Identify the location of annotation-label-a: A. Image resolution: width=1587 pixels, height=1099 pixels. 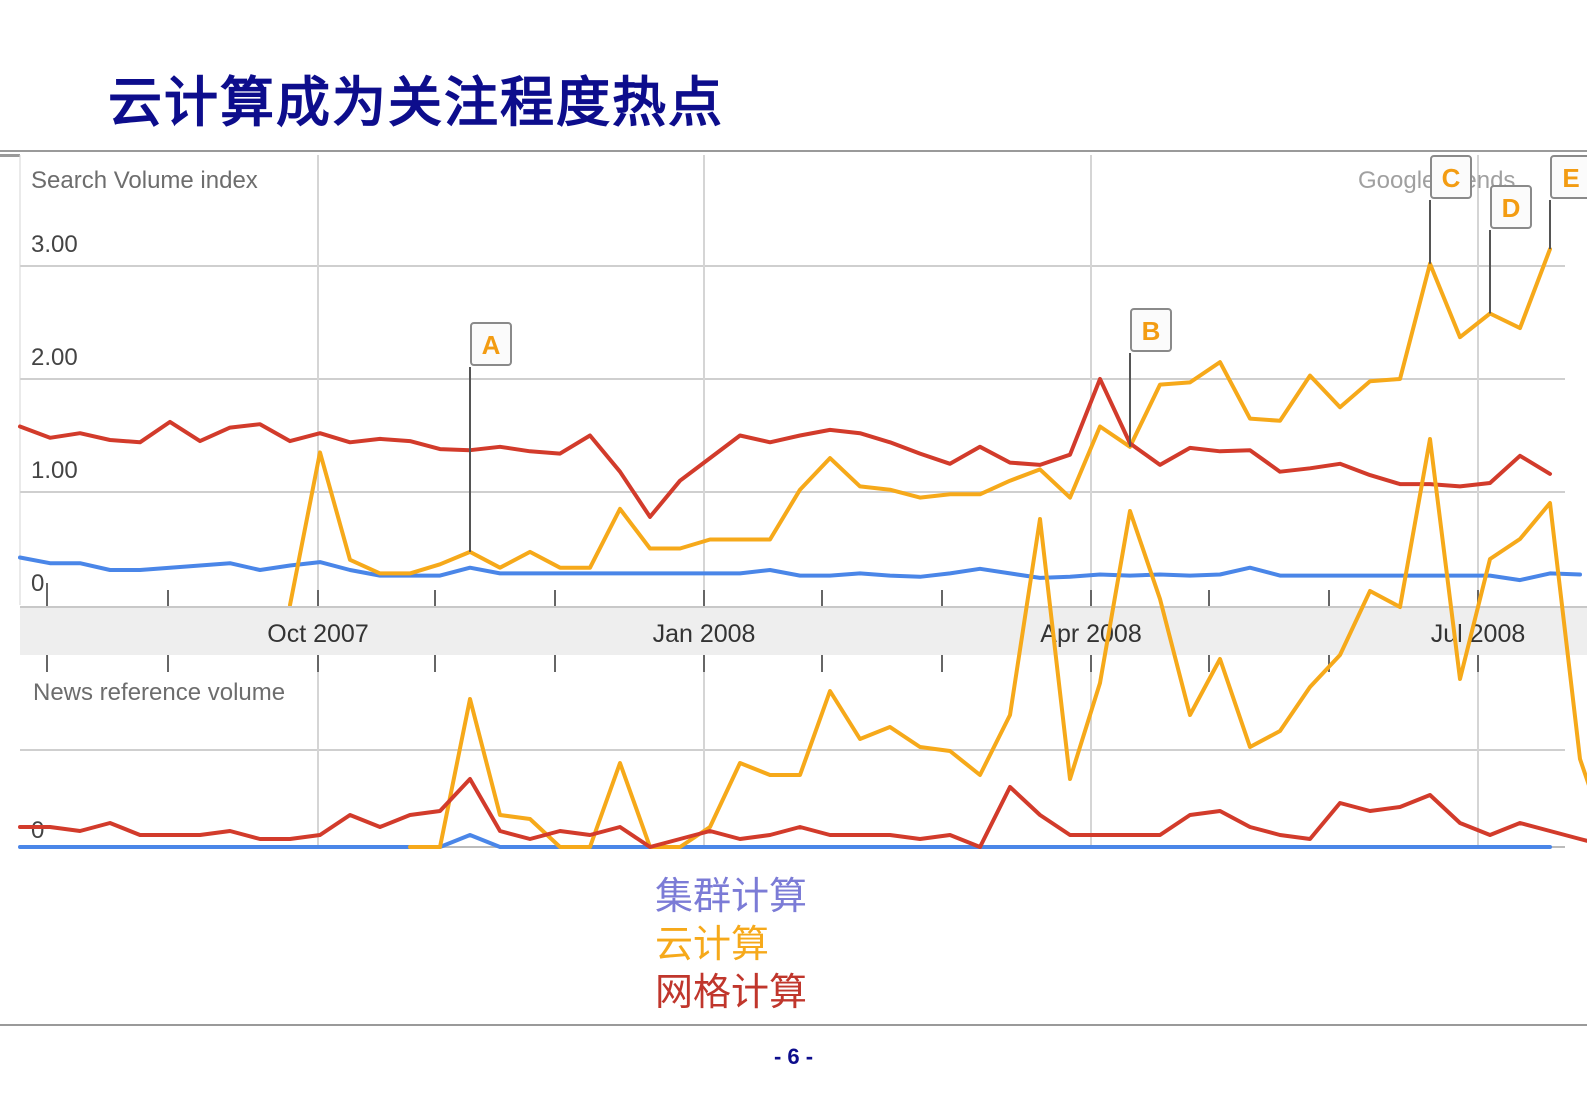
(491, 345).